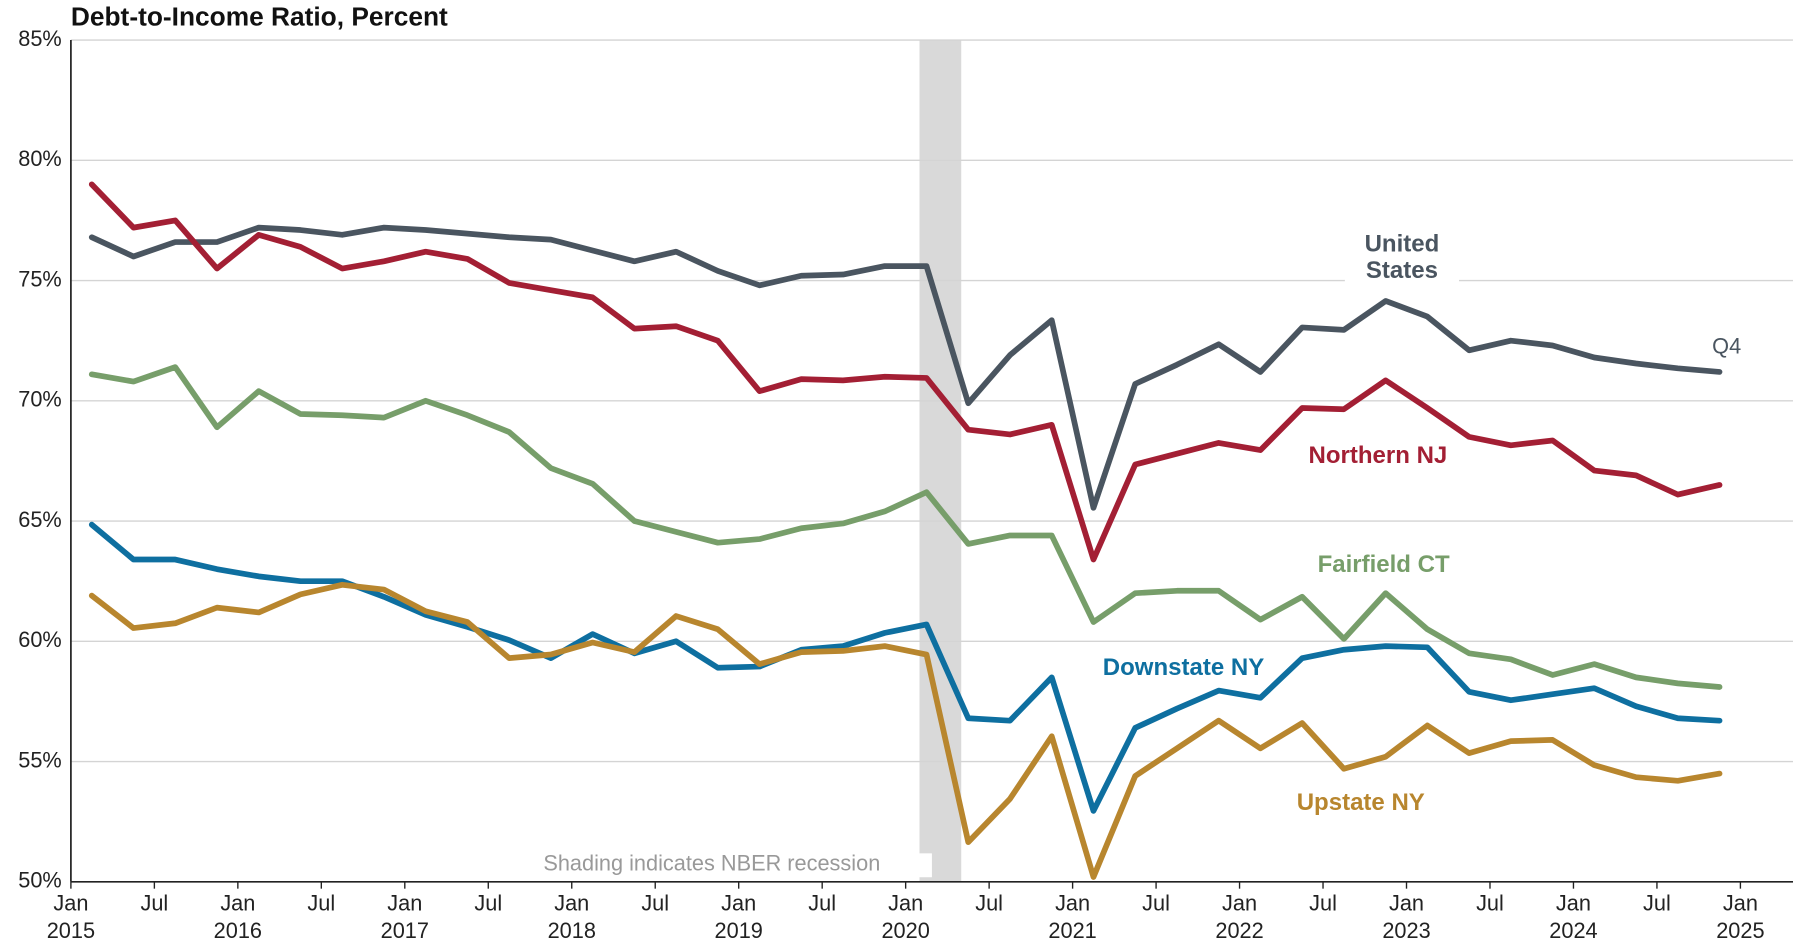  I want to click on y-tick-label: 70%, so click(39, 399).